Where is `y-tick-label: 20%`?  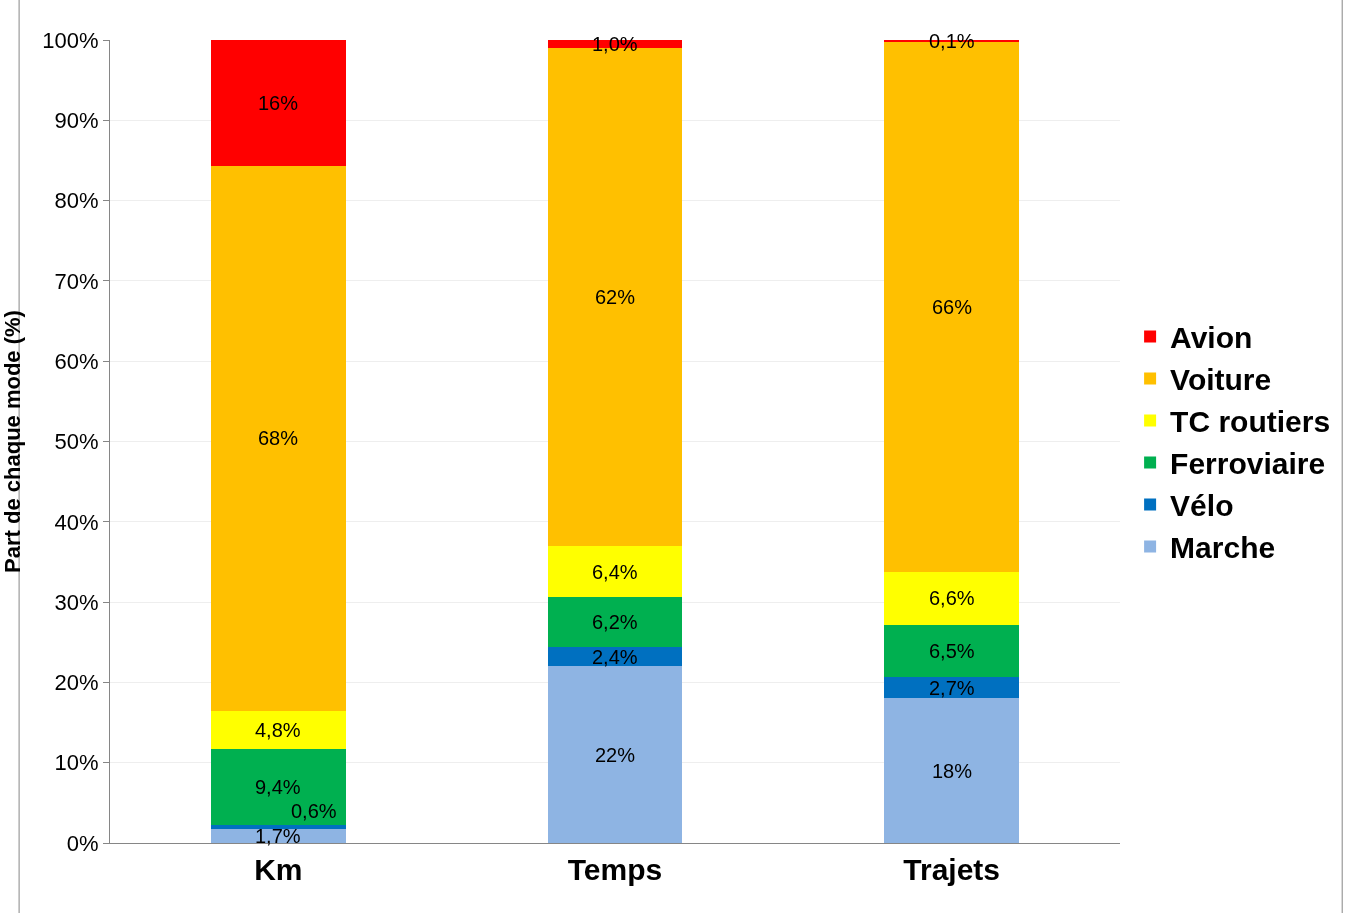
y-tick-label: 20% is located at coordinates (76, 683).